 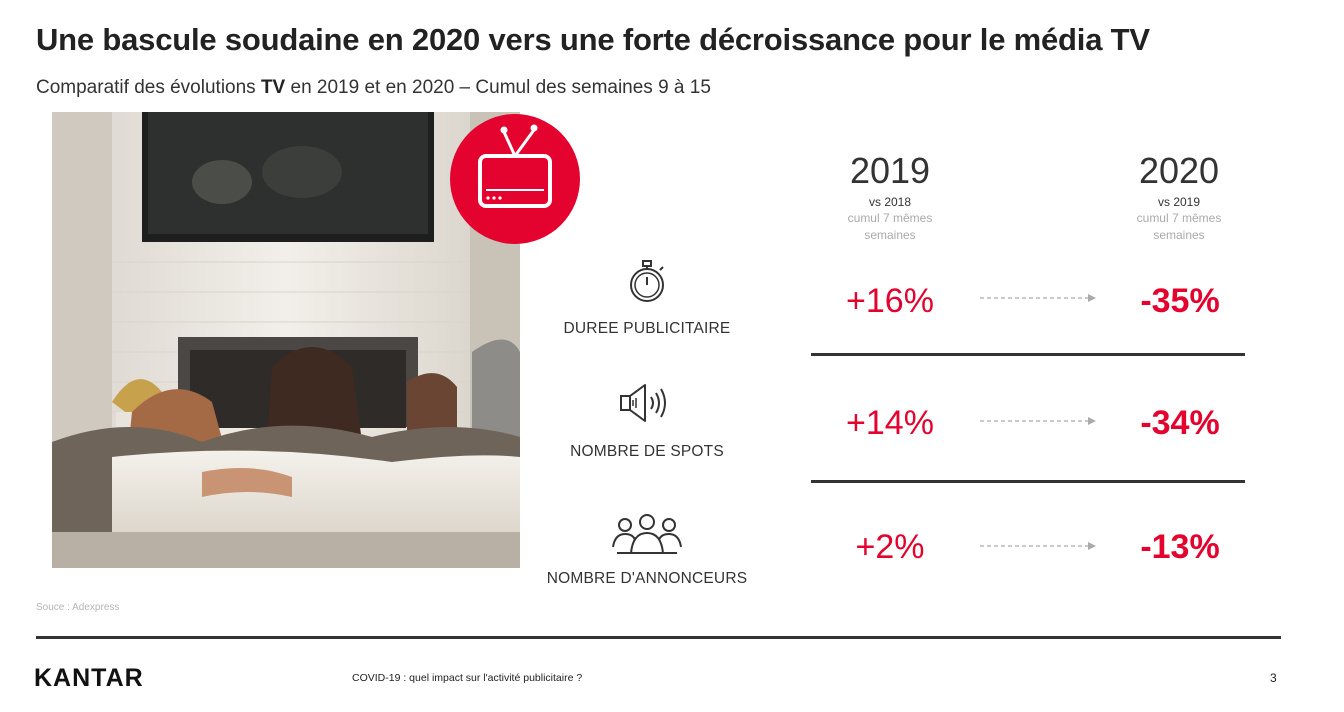 I want to click on value-2019-duree: +16%, so click(x=890, y=301).